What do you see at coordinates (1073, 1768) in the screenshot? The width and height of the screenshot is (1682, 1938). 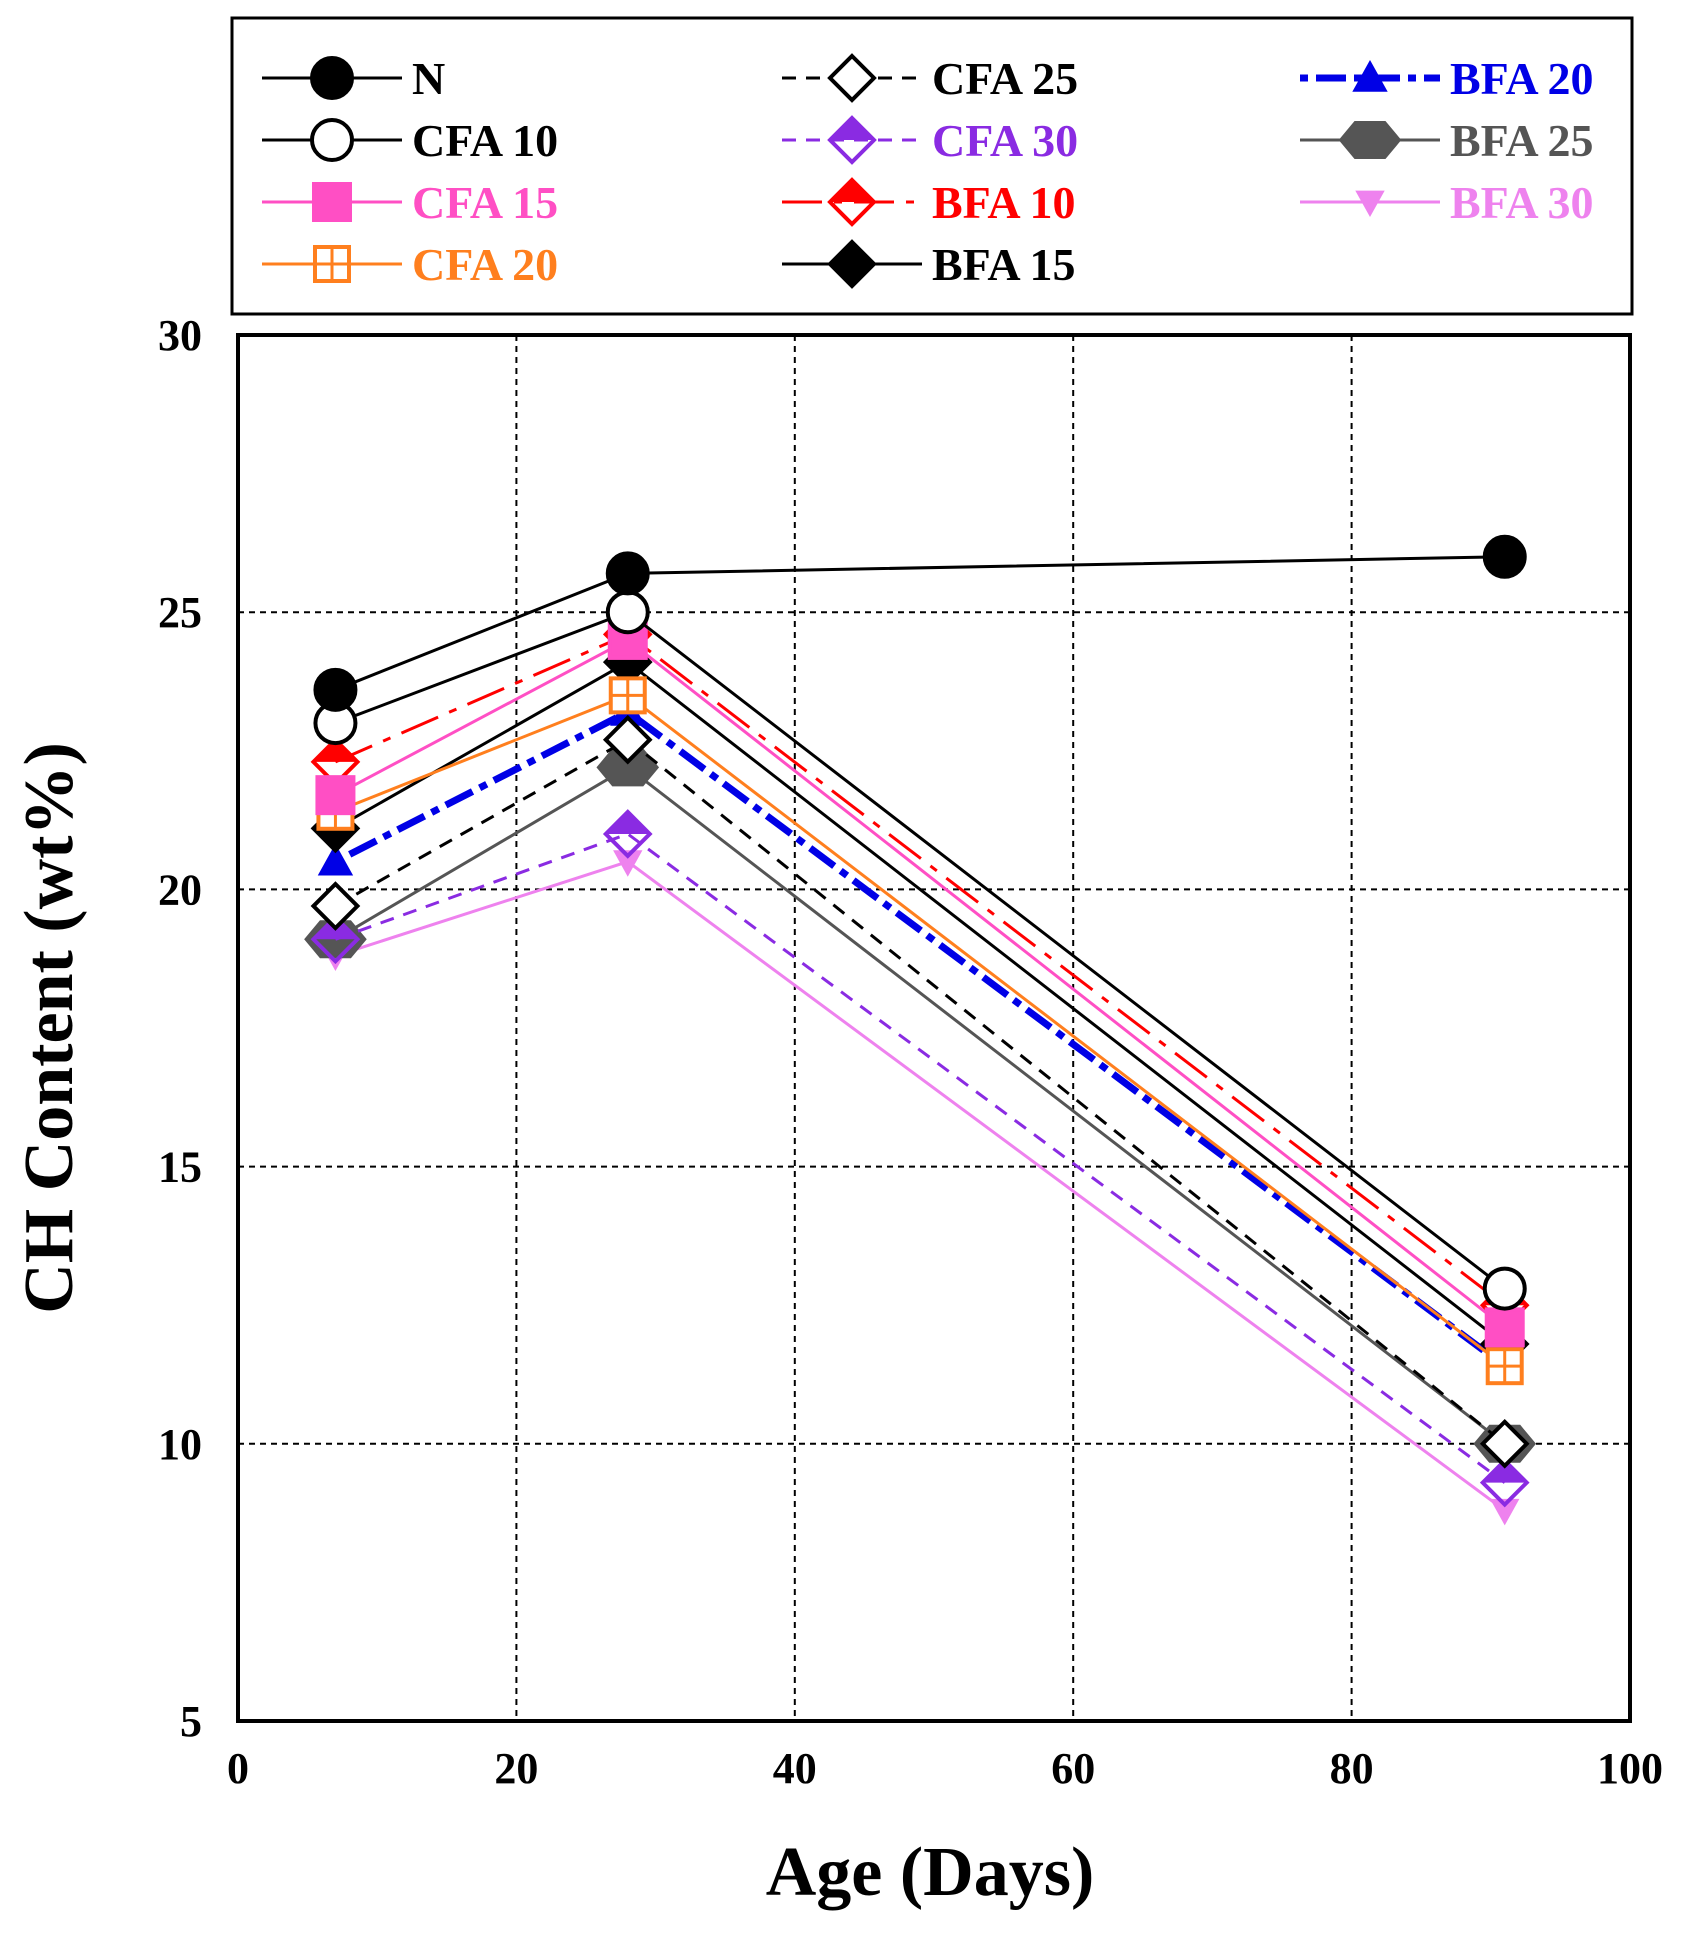 I see `x-tick-label: 60` at bounding box center [1073, 1768].